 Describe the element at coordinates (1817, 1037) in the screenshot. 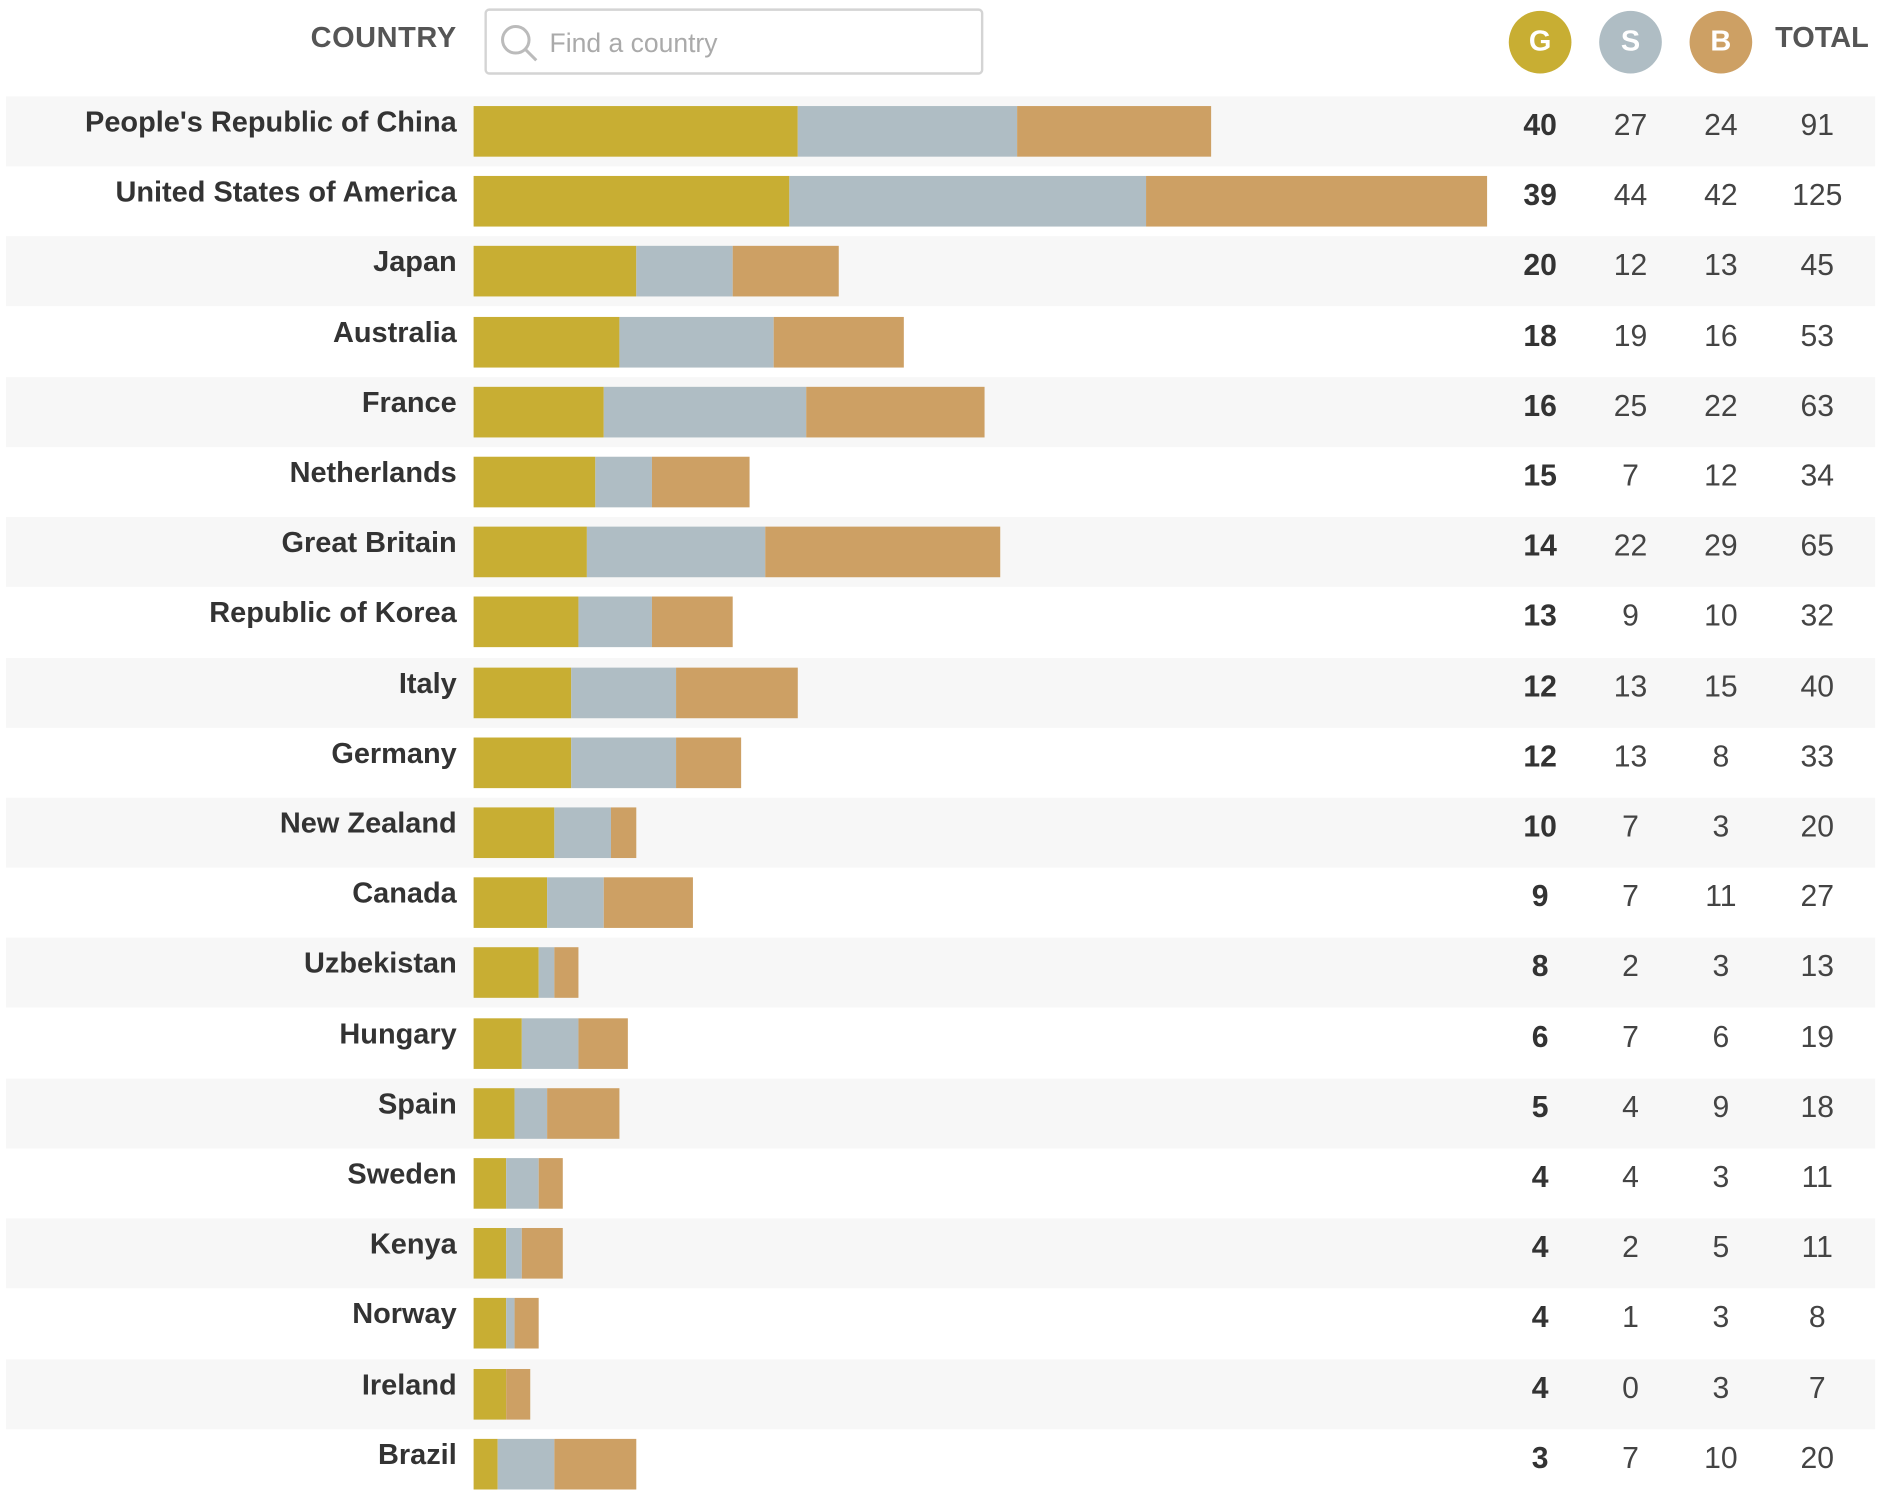

I see `total-count: 19` at that location.